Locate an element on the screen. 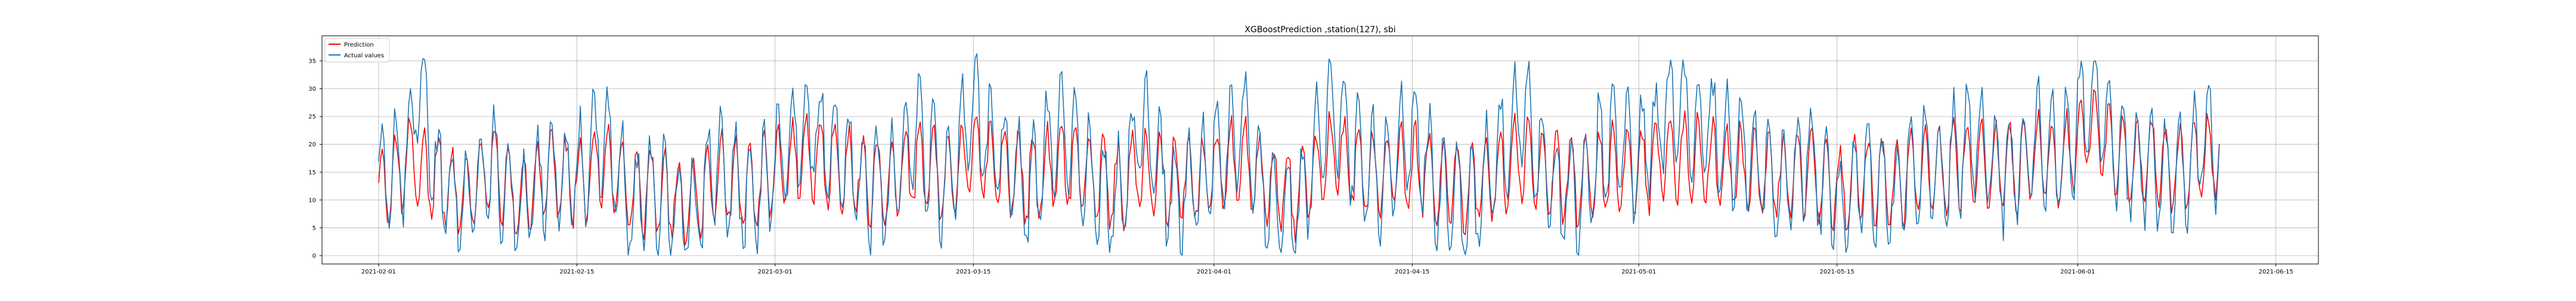 The height and width of the screenshot is (301, 2576). y-axis: 0 5 10 15 20 25 30 35 is located at coordinates (315, 159).